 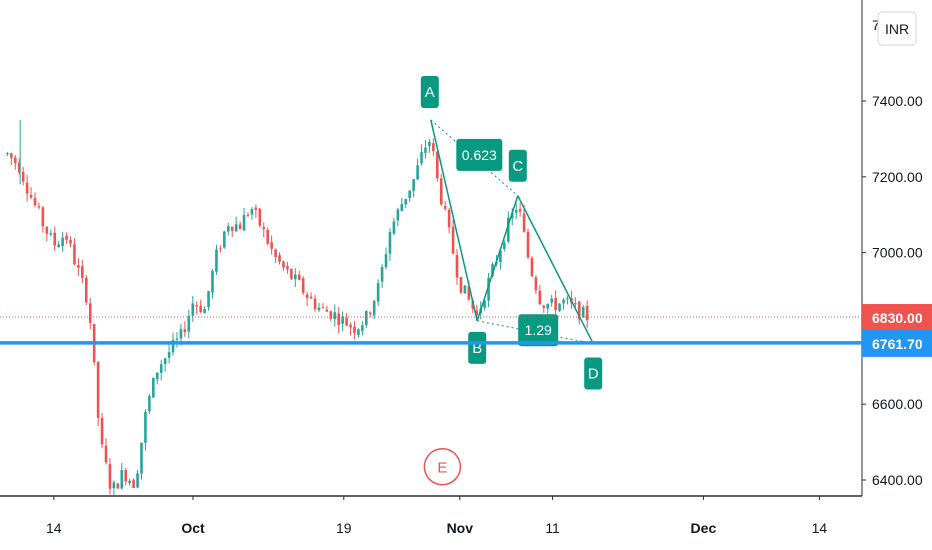 What do you see at coordinates (897, 253) in the screenshot?
I see `y-tick-label: 7000.00` at bounding box center [897, 253].